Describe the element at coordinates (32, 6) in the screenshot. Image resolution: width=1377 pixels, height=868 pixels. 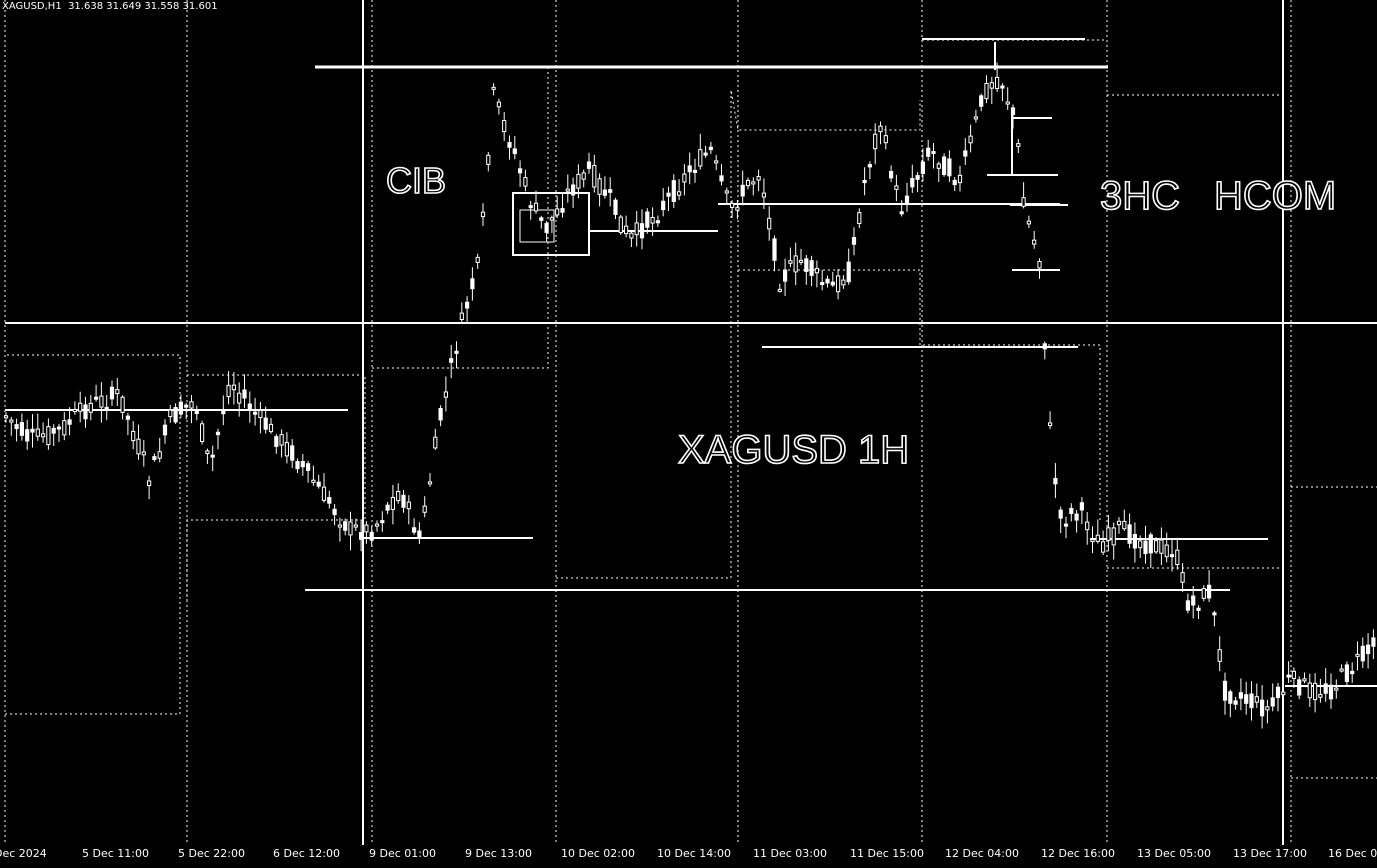
I see `symbol-label: XAGUSD,H1` at that location.